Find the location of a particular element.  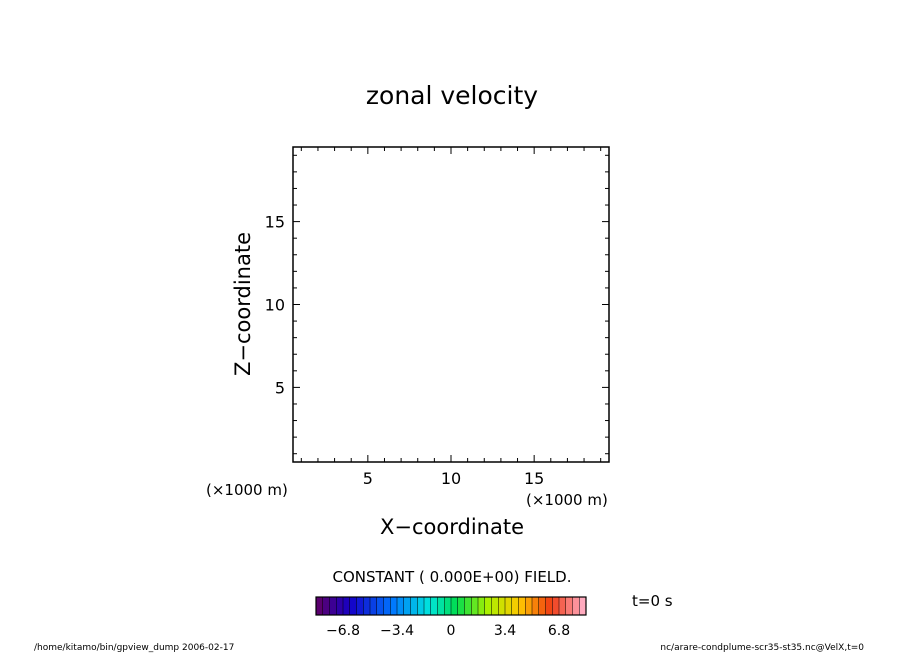

time-label: t=0 s is located at coordinates (652, 601).